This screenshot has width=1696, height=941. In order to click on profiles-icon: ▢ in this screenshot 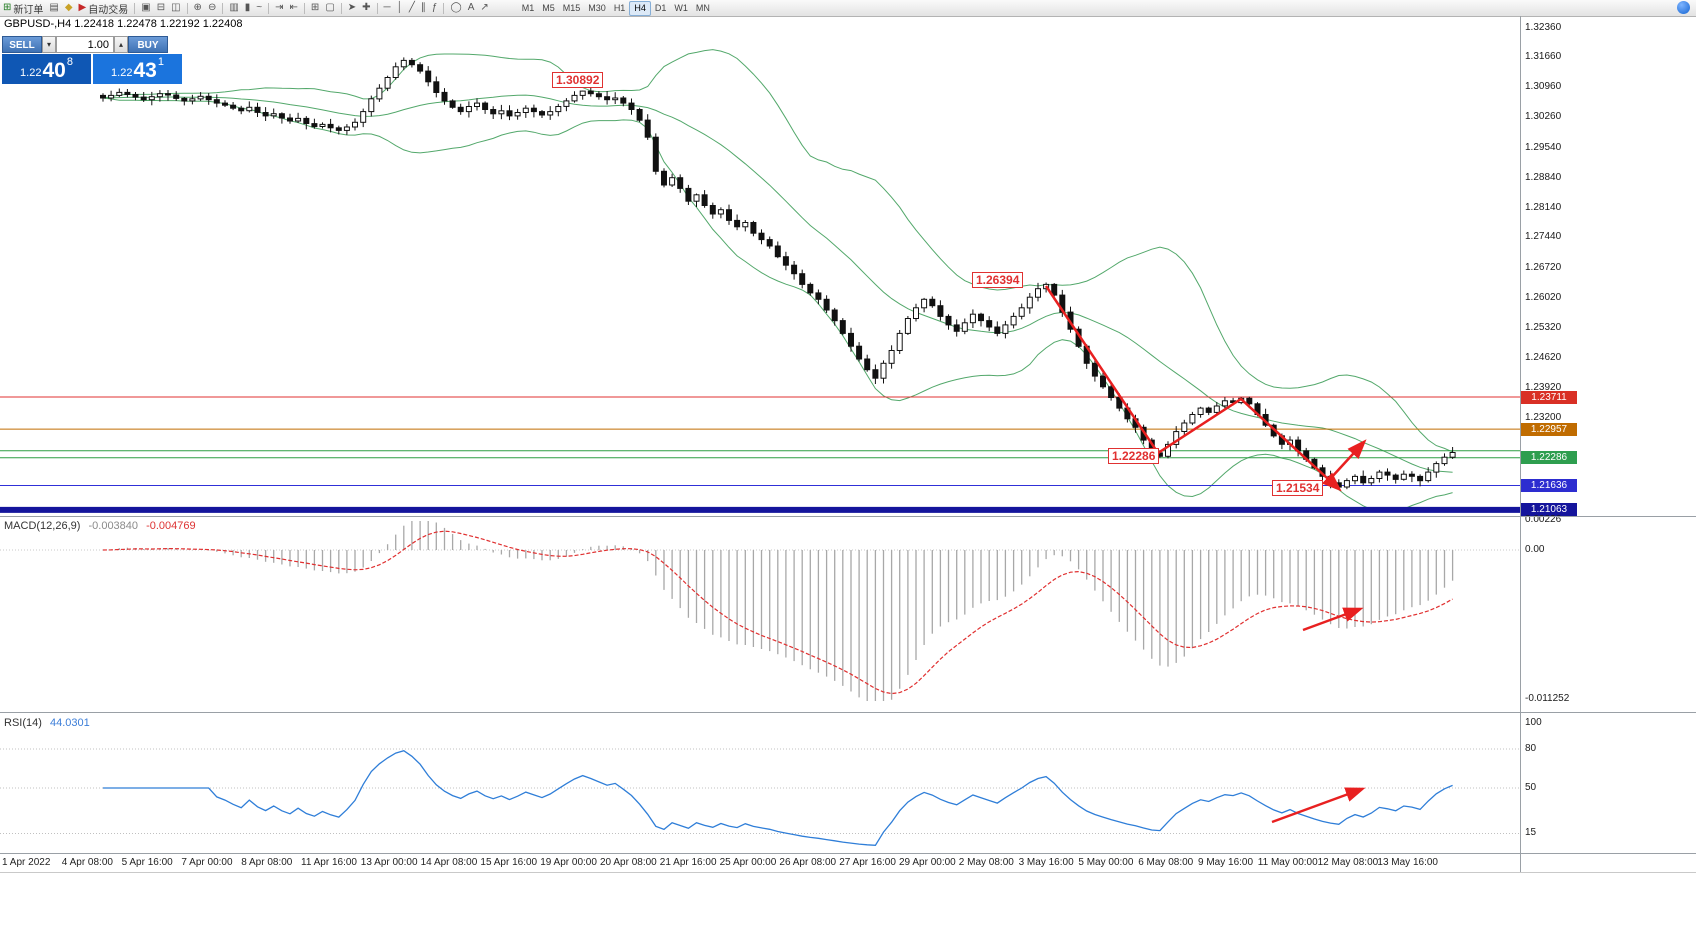, I will do `click(330, 7)`.